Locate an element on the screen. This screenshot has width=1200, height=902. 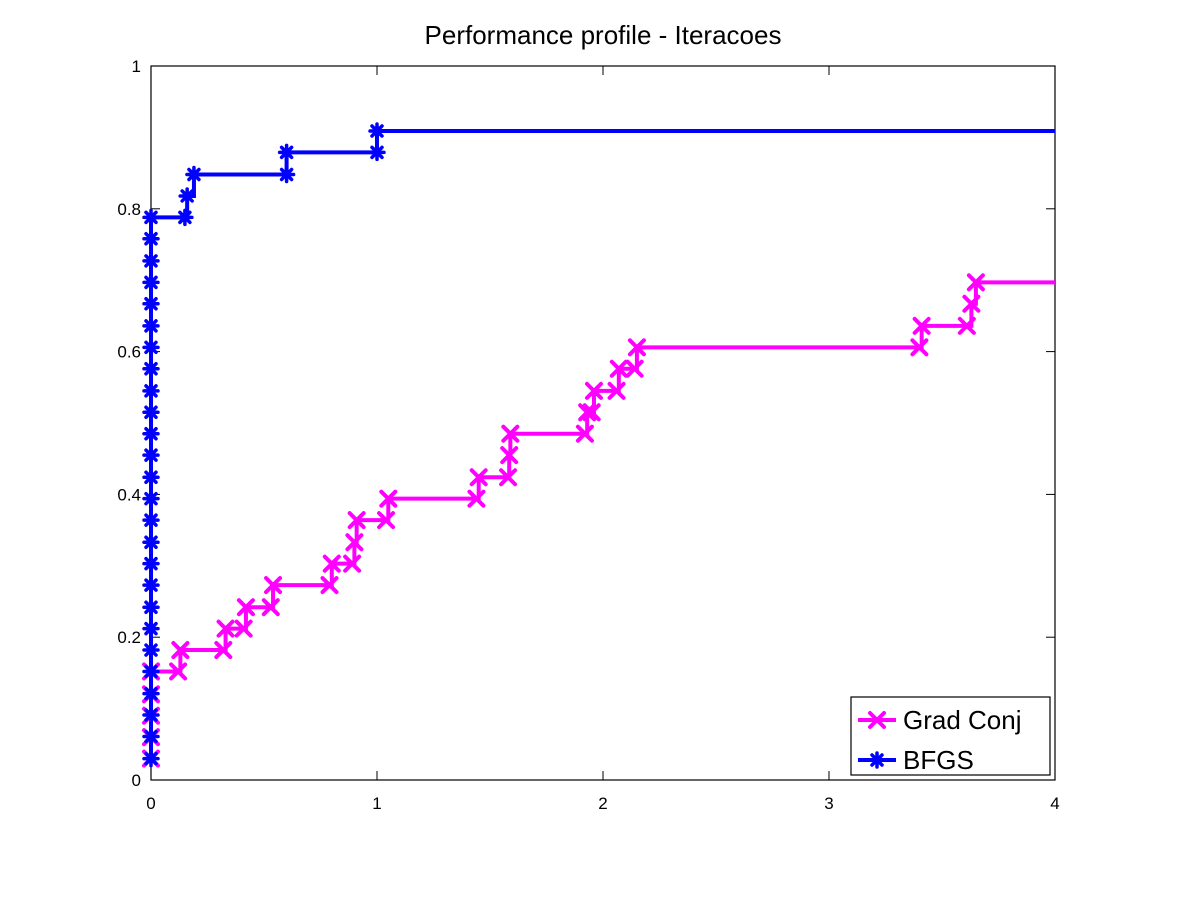
y-tick-label: 0.8 is located at coordinates (129, 209).